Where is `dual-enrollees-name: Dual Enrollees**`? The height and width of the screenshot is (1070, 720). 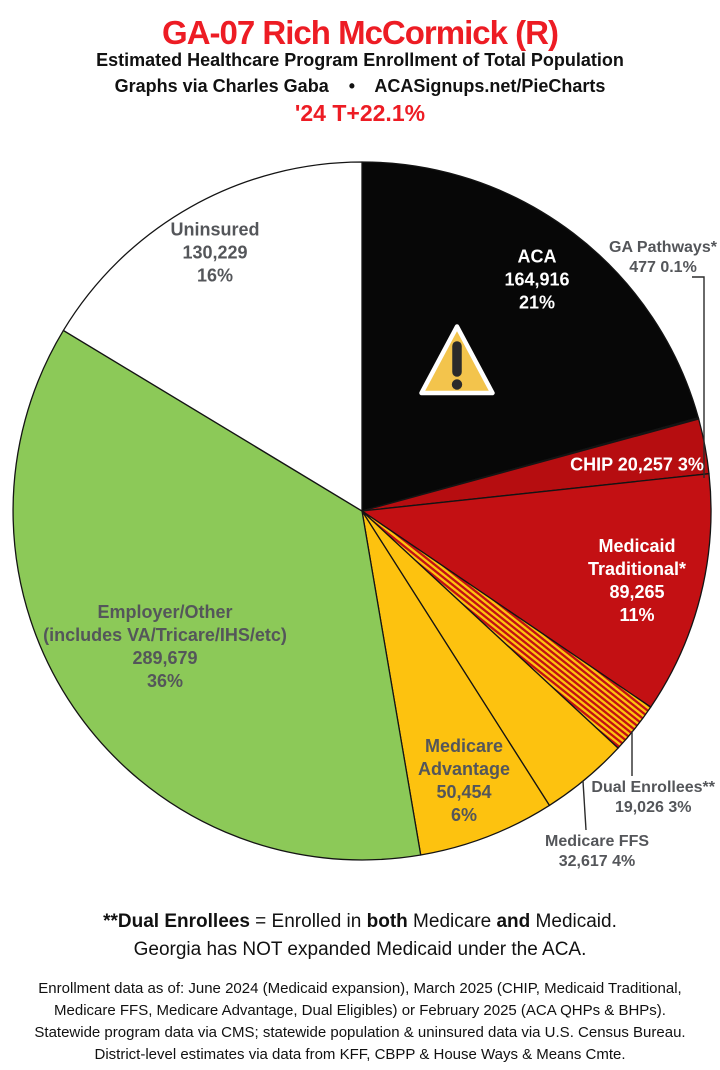 dual-enrollees-name: Dual Enrollees** is located at coordinates (653, 787).